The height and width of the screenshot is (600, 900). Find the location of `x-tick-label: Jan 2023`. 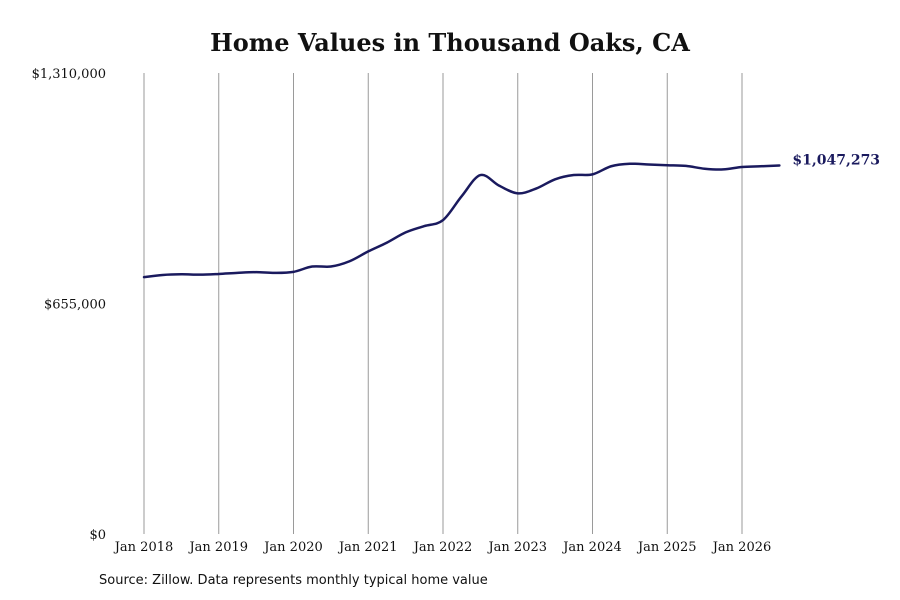

x-tick-label: Jan 2023 is located at coordinates (516, 547).